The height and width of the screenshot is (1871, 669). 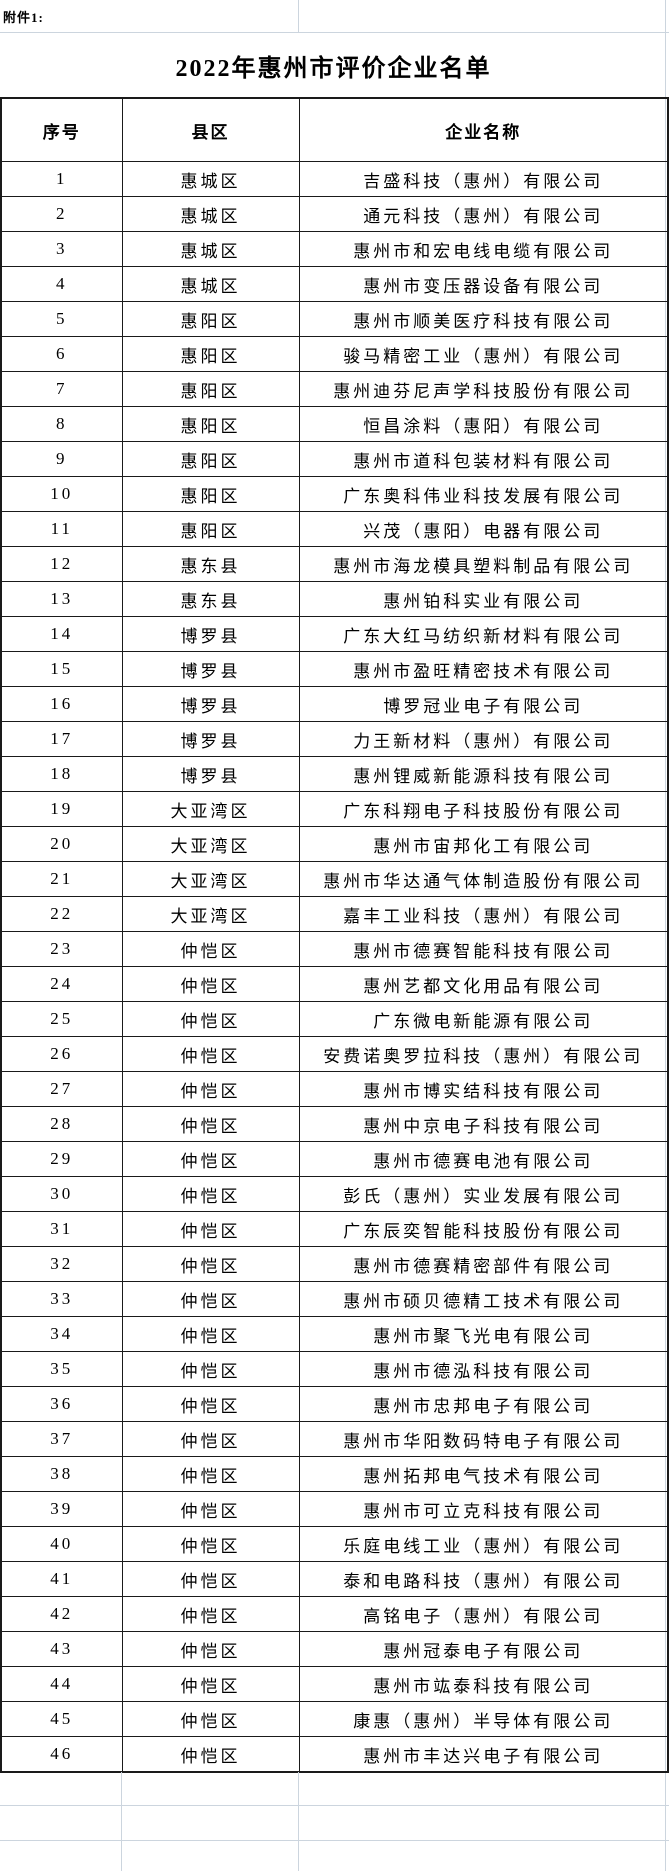 I want to click on serial-number-cell: 27, so click(x=61, y=1089).